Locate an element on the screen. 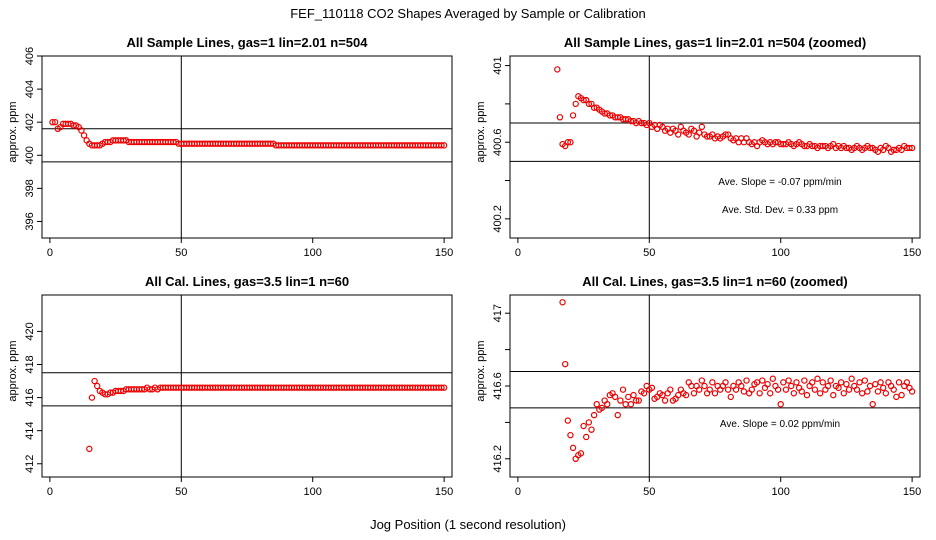  y-axis-label: approx. ppm is located at coordinates (13, 131).